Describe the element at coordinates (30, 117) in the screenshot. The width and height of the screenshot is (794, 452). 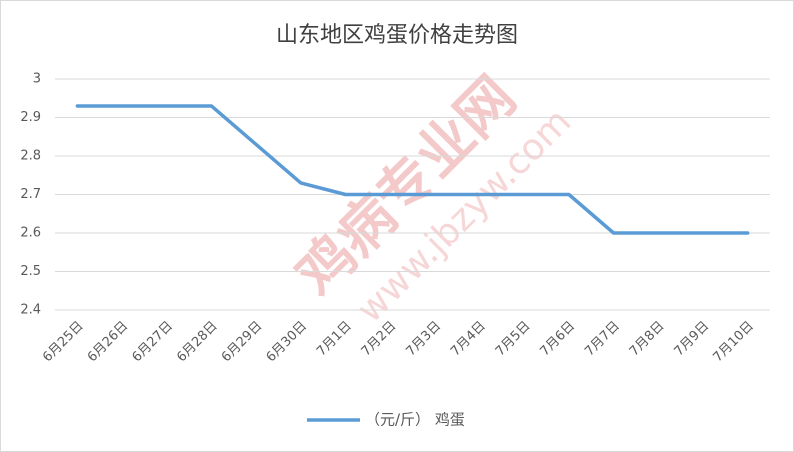
I see `y-tick-label: 2.9` at that location.